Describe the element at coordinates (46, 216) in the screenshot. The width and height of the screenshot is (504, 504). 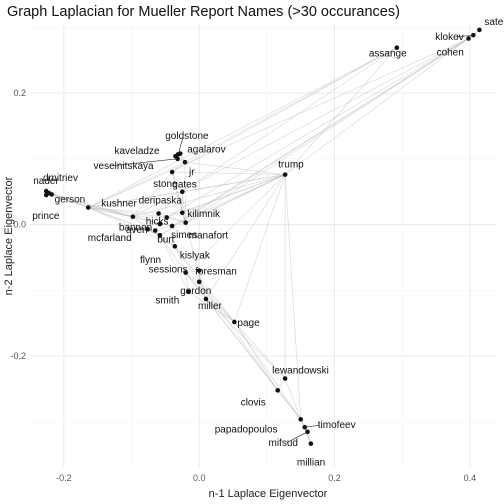
I see `label-prince: prince` at that location.